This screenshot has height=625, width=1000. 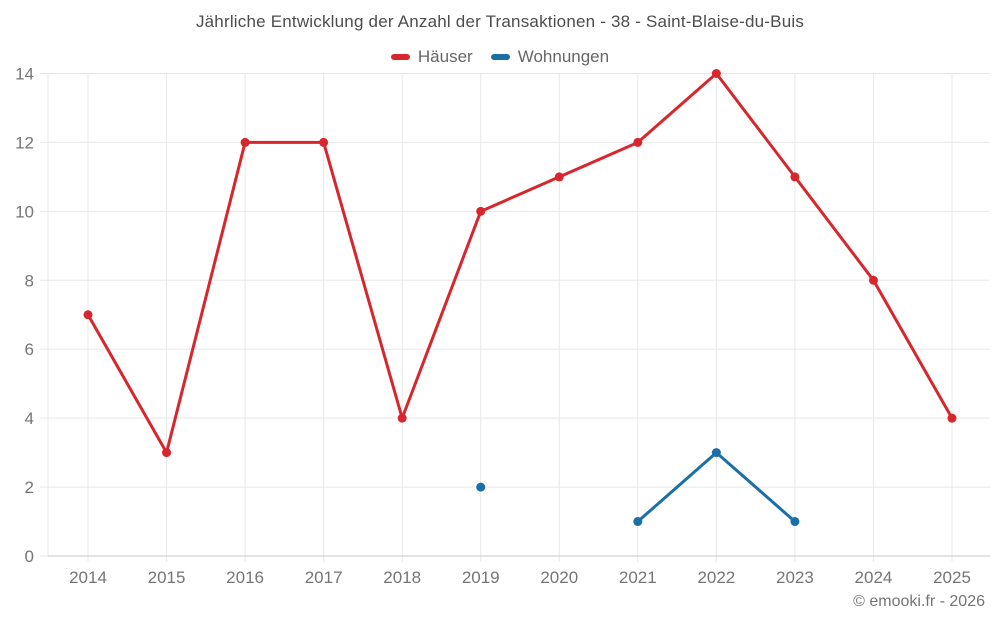 What do you see at coordinates (88, 577) in the screenshot?
I see `svg-text: 2014` at bounding box center [88, 577].